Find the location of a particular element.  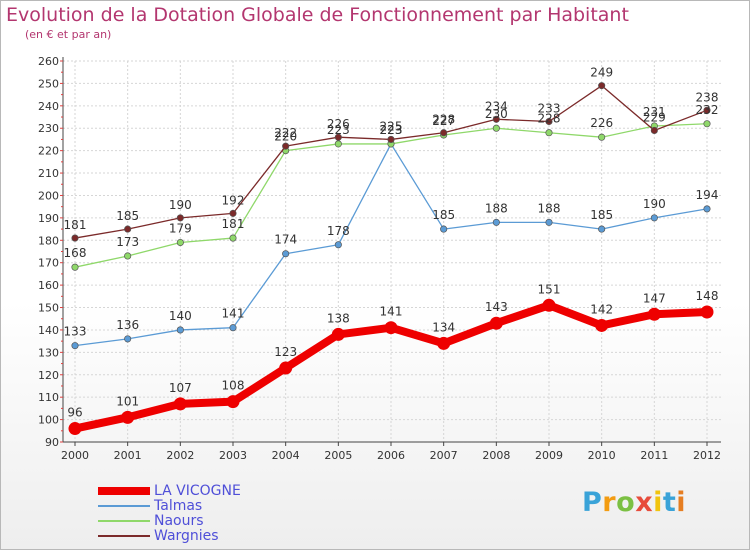

data-label: 138 is located at coordinates (338, 318).